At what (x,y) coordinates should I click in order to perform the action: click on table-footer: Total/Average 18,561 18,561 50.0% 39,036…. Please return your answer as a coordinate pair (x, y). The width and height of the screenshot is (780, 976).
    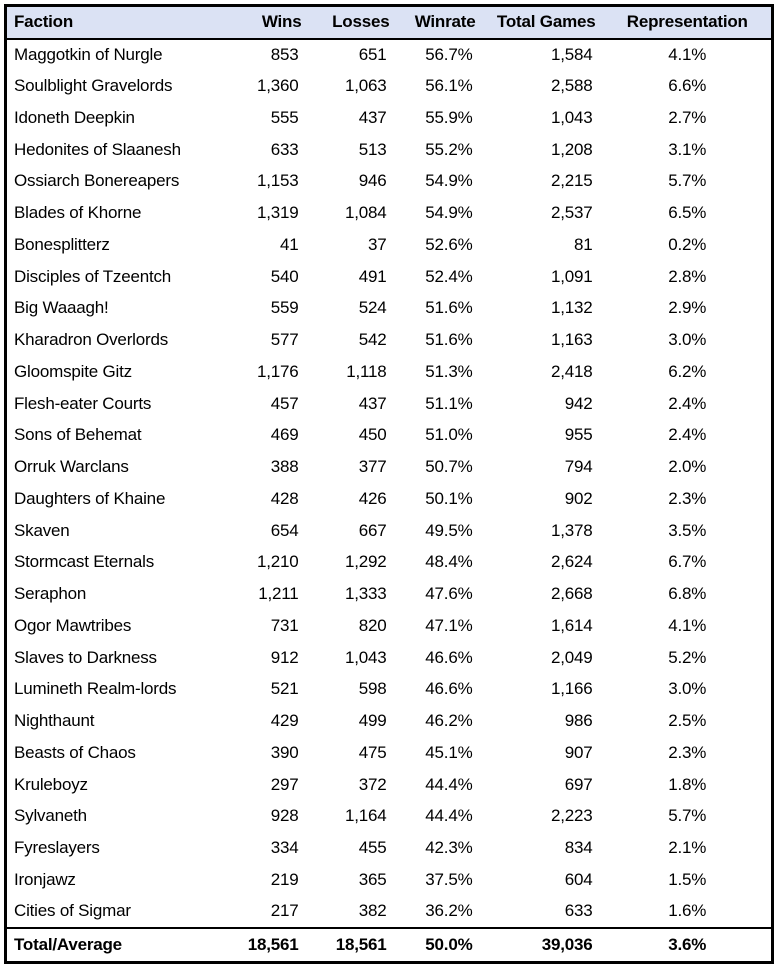
    Looking at the image, I should click on (389, 944).